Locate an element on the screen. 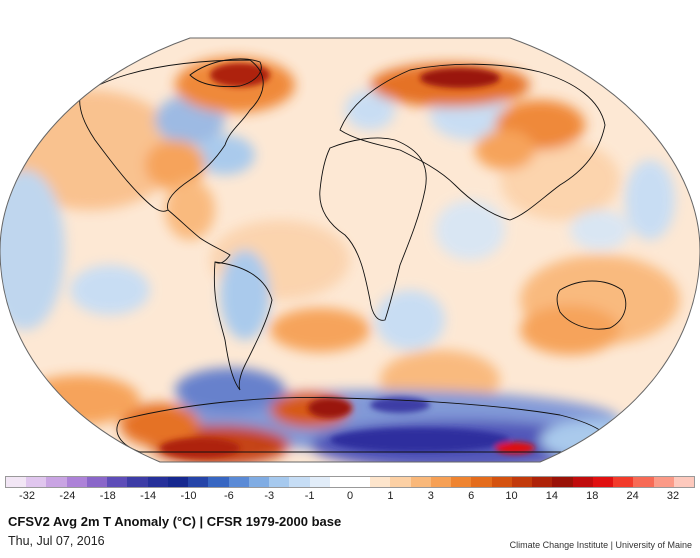 The width and height of the screenshot is (700, 558). colorbar-tick-label: 32 is located at coordinates (673, 496).